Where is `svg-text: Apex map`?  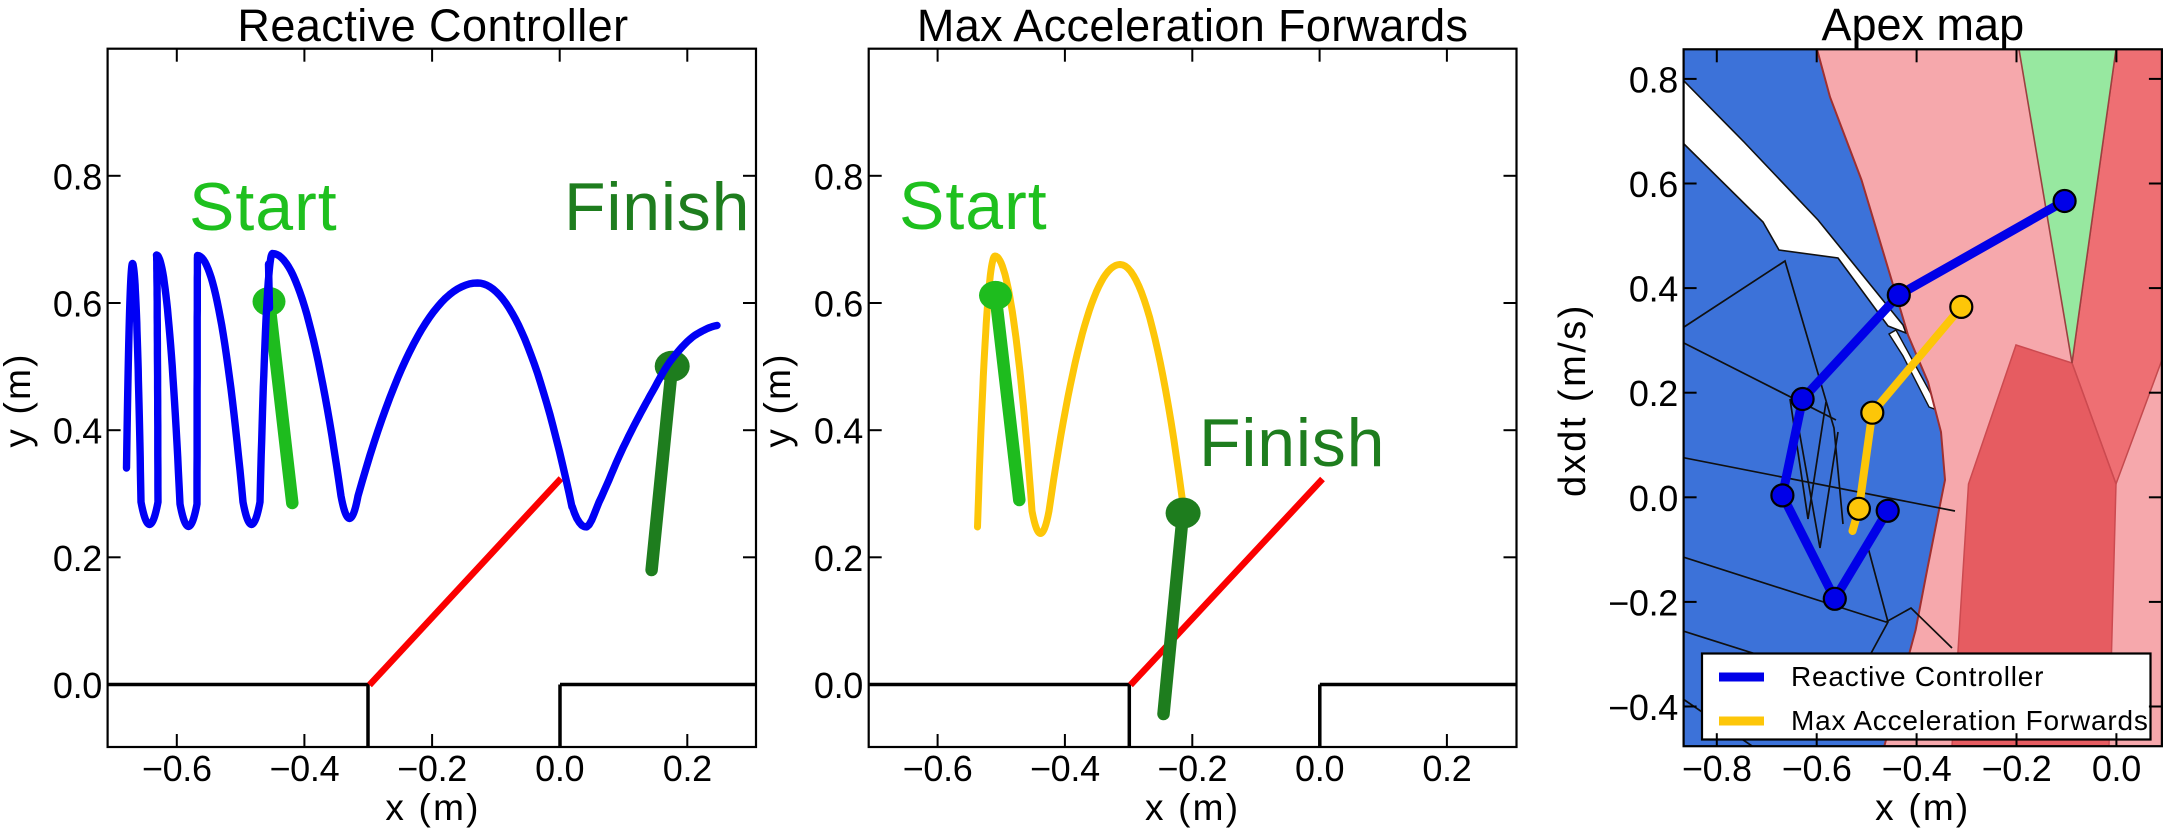
svg-text: Apex map is located at coordinates (1922, 25).